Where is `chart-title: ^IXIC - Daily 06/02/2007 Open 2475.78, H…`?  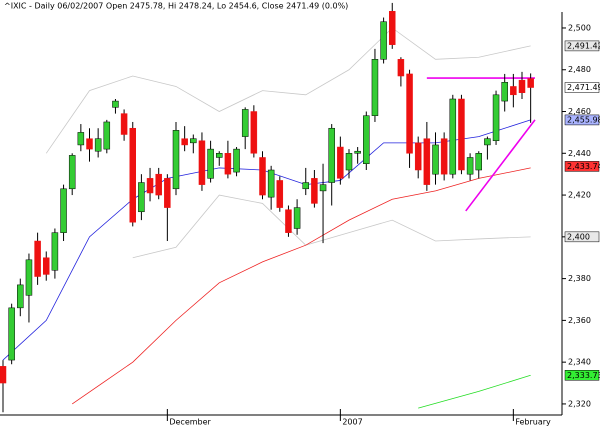
chart-title: ^IXIC - Daily 06/02/2007 Open 2475.78, H… is located at coordinates (176, 6).